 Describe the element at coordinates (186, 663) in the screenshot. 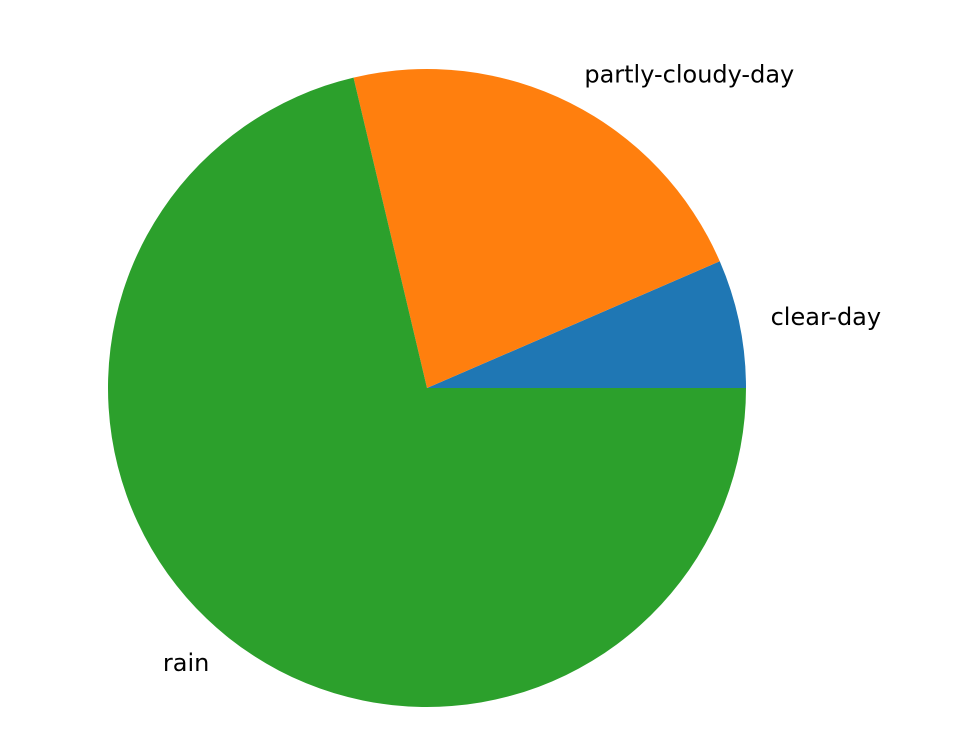

I see `pie-label-rain: rain` at that location.